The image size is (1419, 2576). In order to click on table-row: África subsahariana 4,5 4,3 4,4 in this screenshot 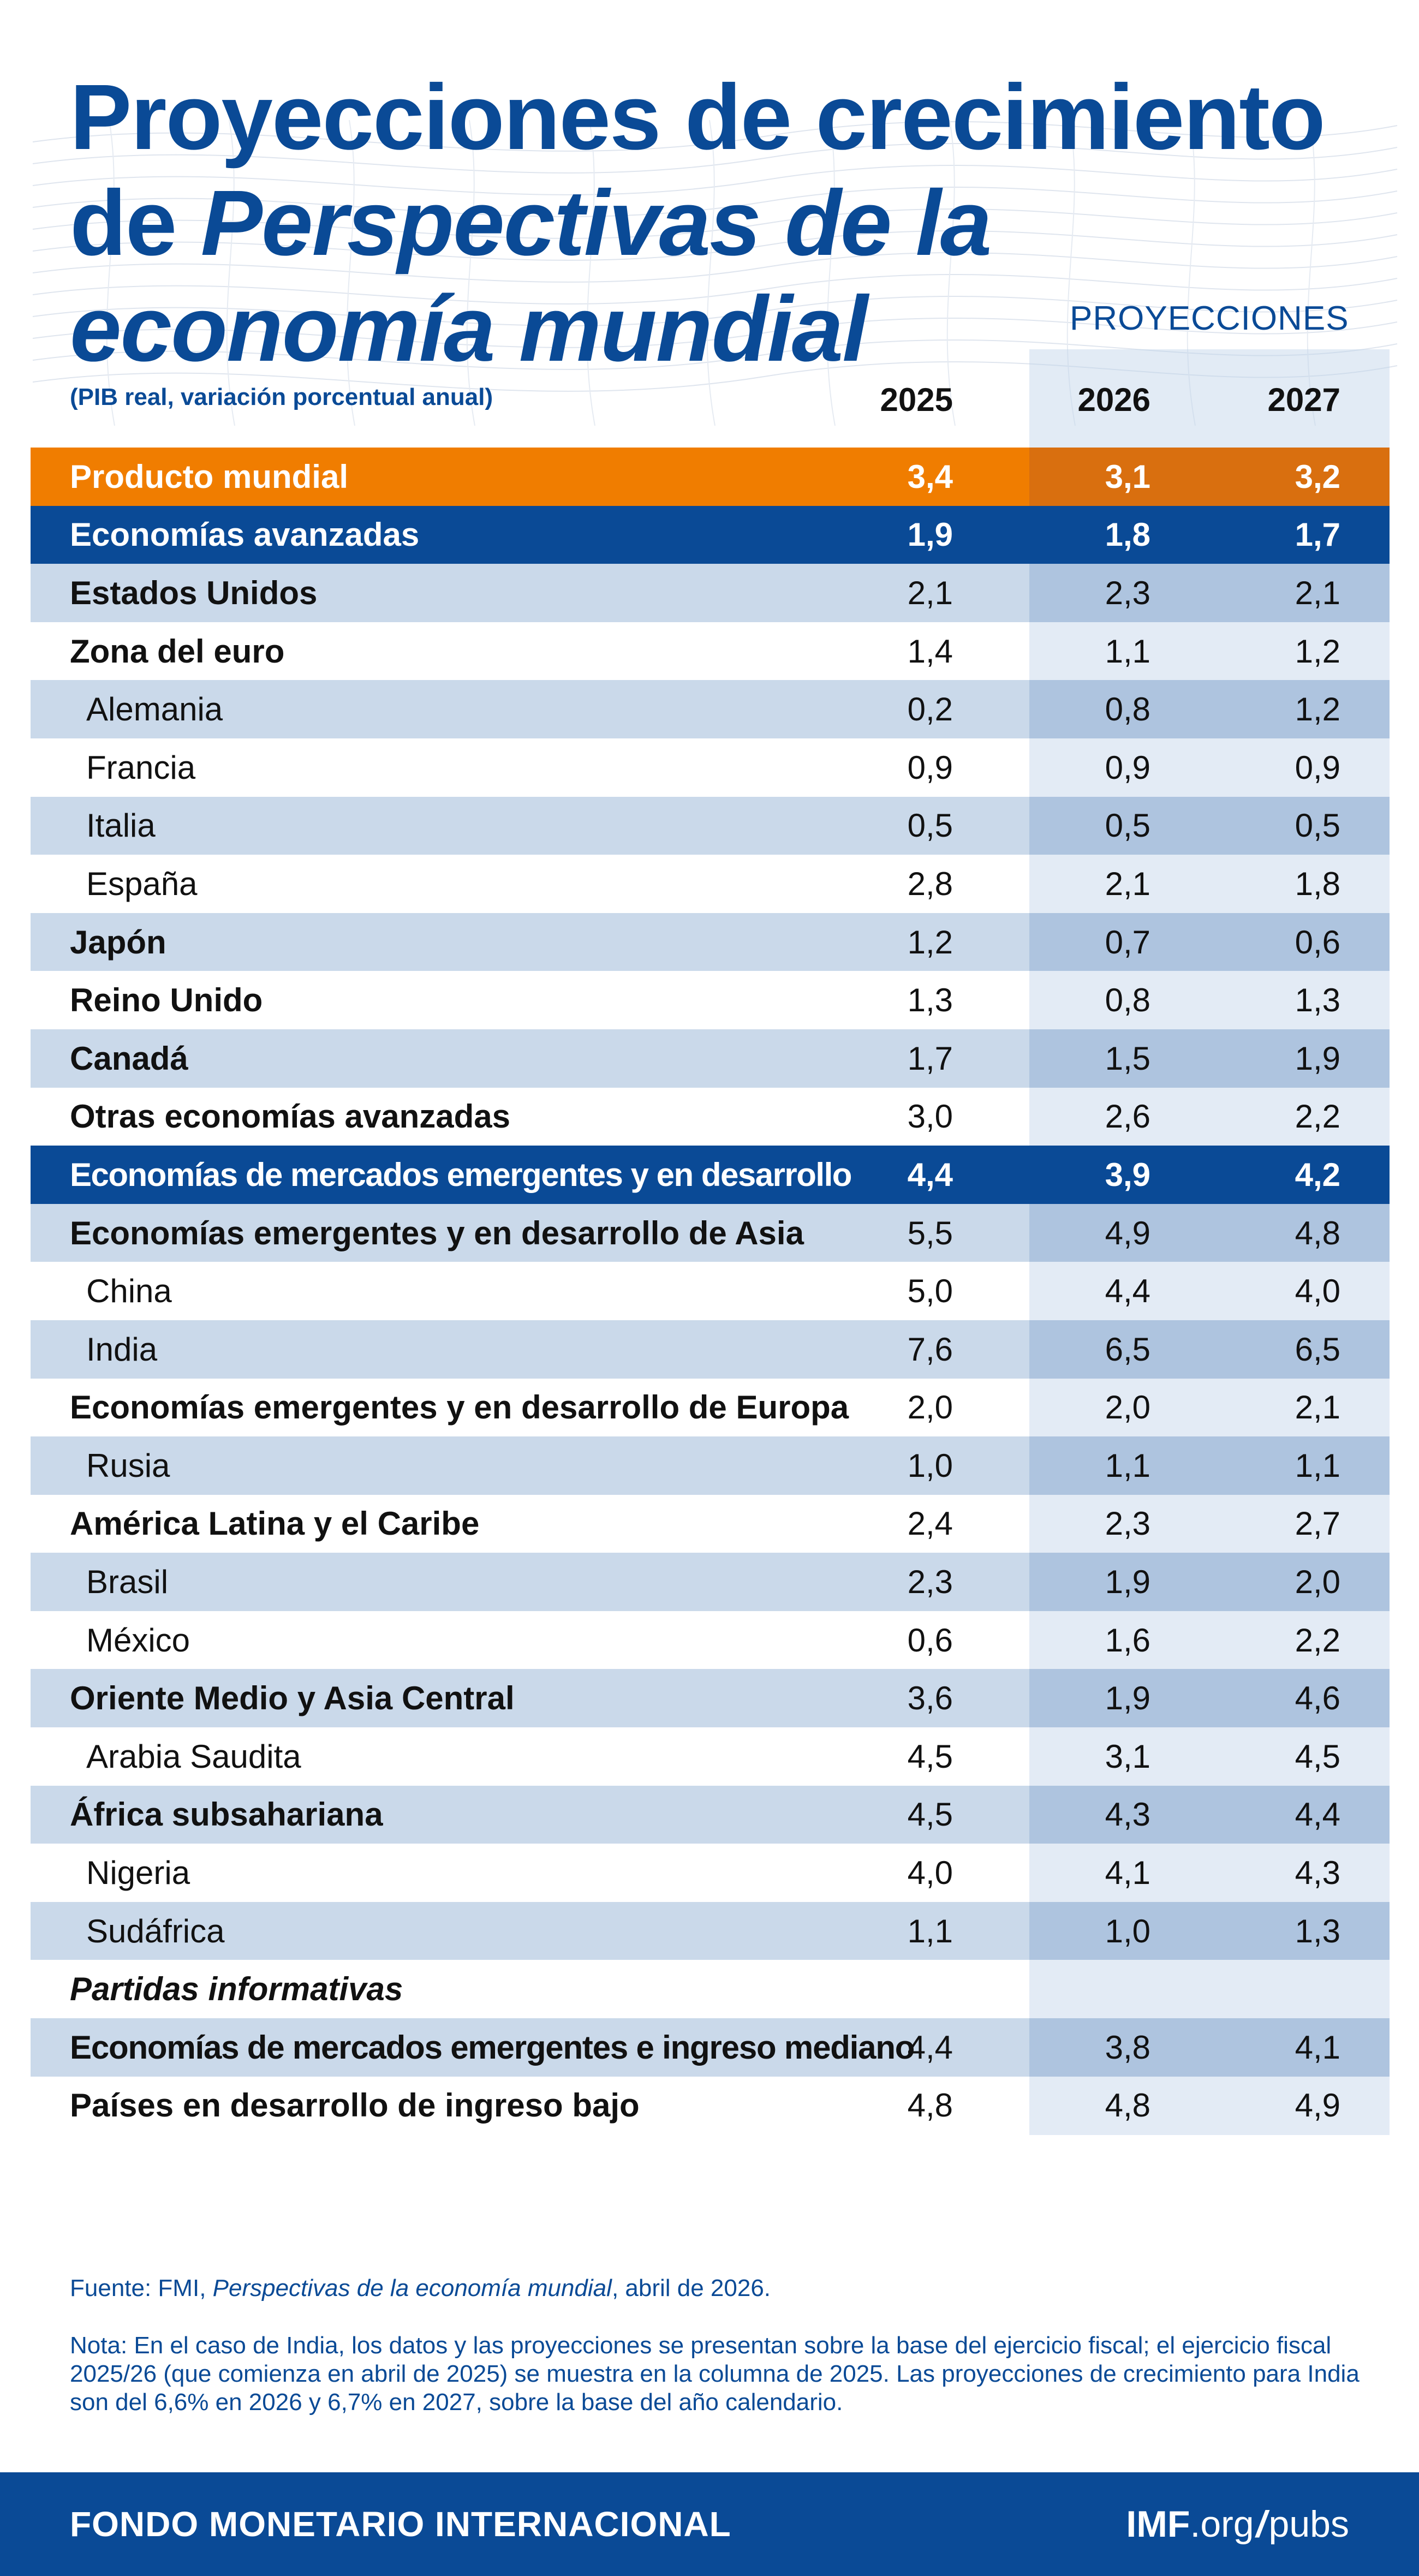, I will do `click(711, 1814)`.